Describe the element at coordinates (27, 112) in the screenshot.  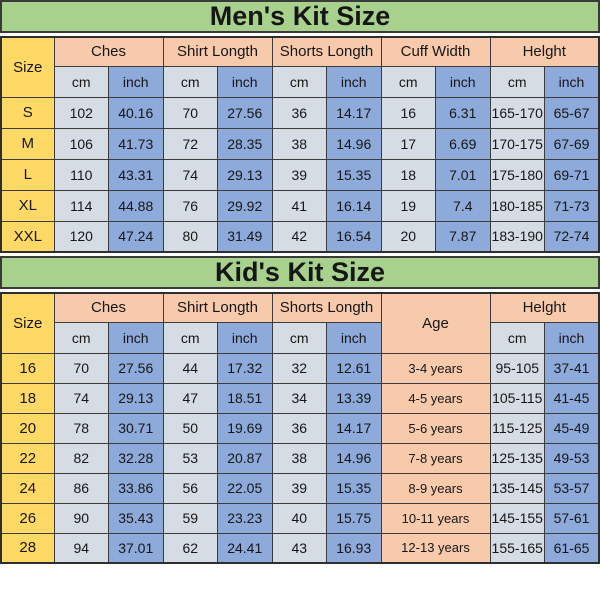
I see `size-cell: S` at that location.